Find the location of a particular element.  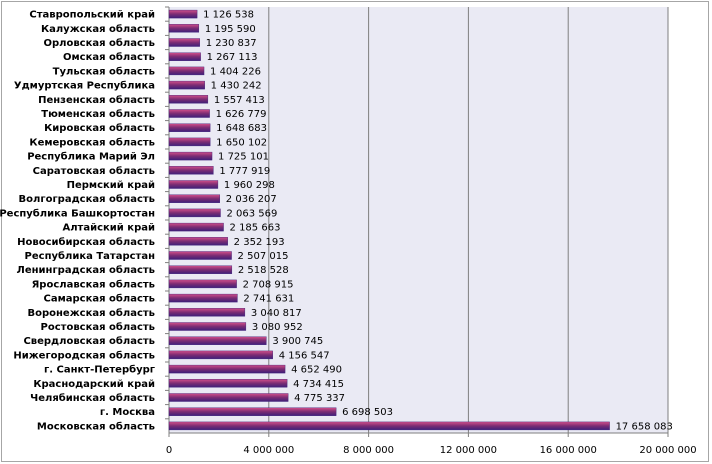

value-label: 3 080 952 is located at coordinates (277, 327).